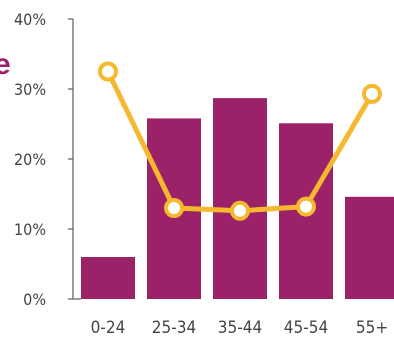 Image resolution: width=394 pixels, height=346 pixels. Describe the element at coordinates (34, 299) in the screenshot. I see `y-tick-label: 0%` at that location.